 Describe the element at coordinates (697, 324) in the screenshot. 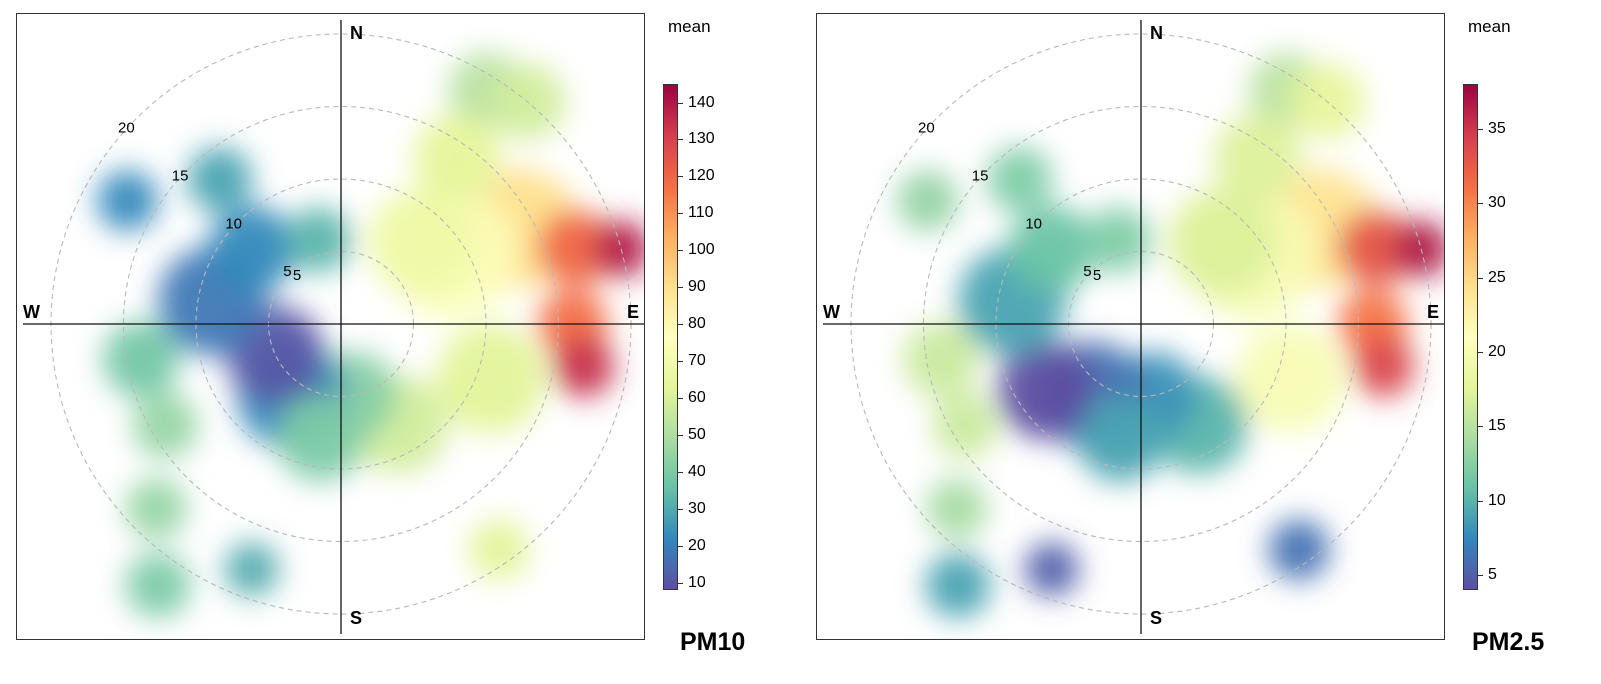

I see `colorbar-tick-label: 80` at that location.